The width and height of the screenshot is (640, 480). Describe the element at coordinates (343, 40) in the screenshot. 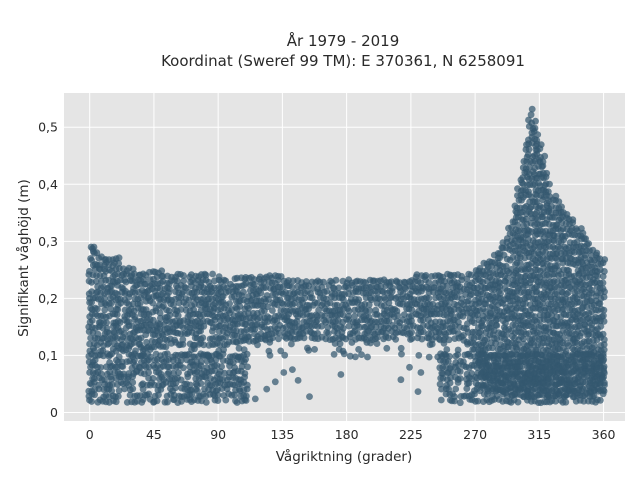

I see `chart-title: År 1979 - 2019` at that location.